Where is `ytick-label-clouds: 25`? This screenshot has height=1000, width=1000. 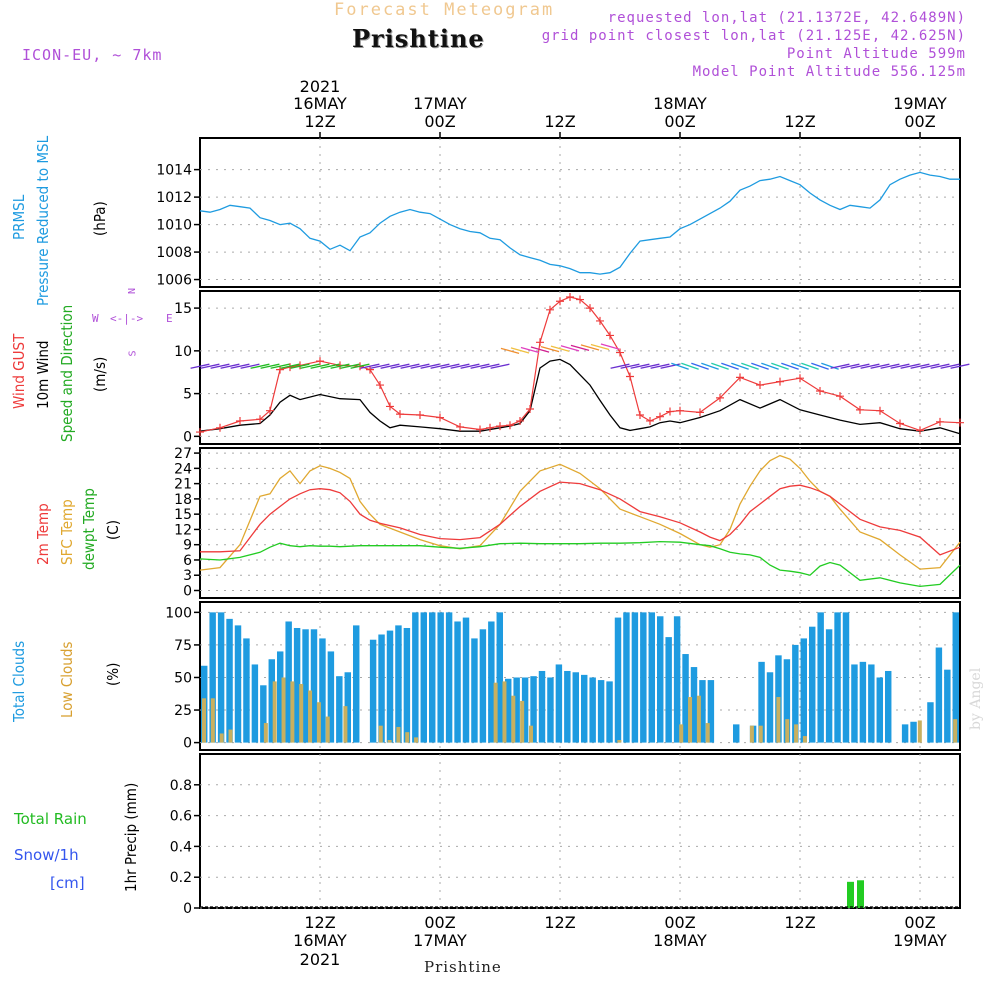 ytick-label-clouds: 25 is located at coordinates (183, 711).